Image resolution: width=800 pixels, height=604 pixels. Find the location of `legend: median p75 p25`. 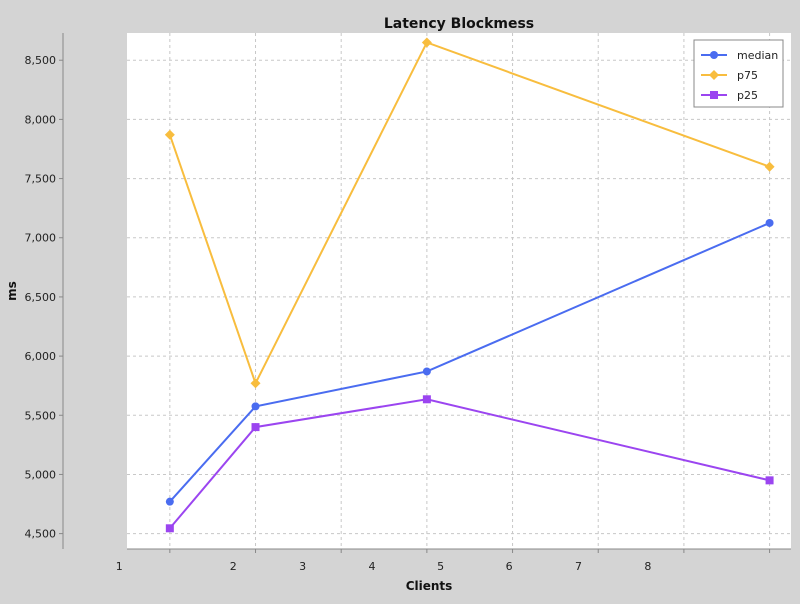

legend: median p75 p25 is located at coordinates (738, 73).